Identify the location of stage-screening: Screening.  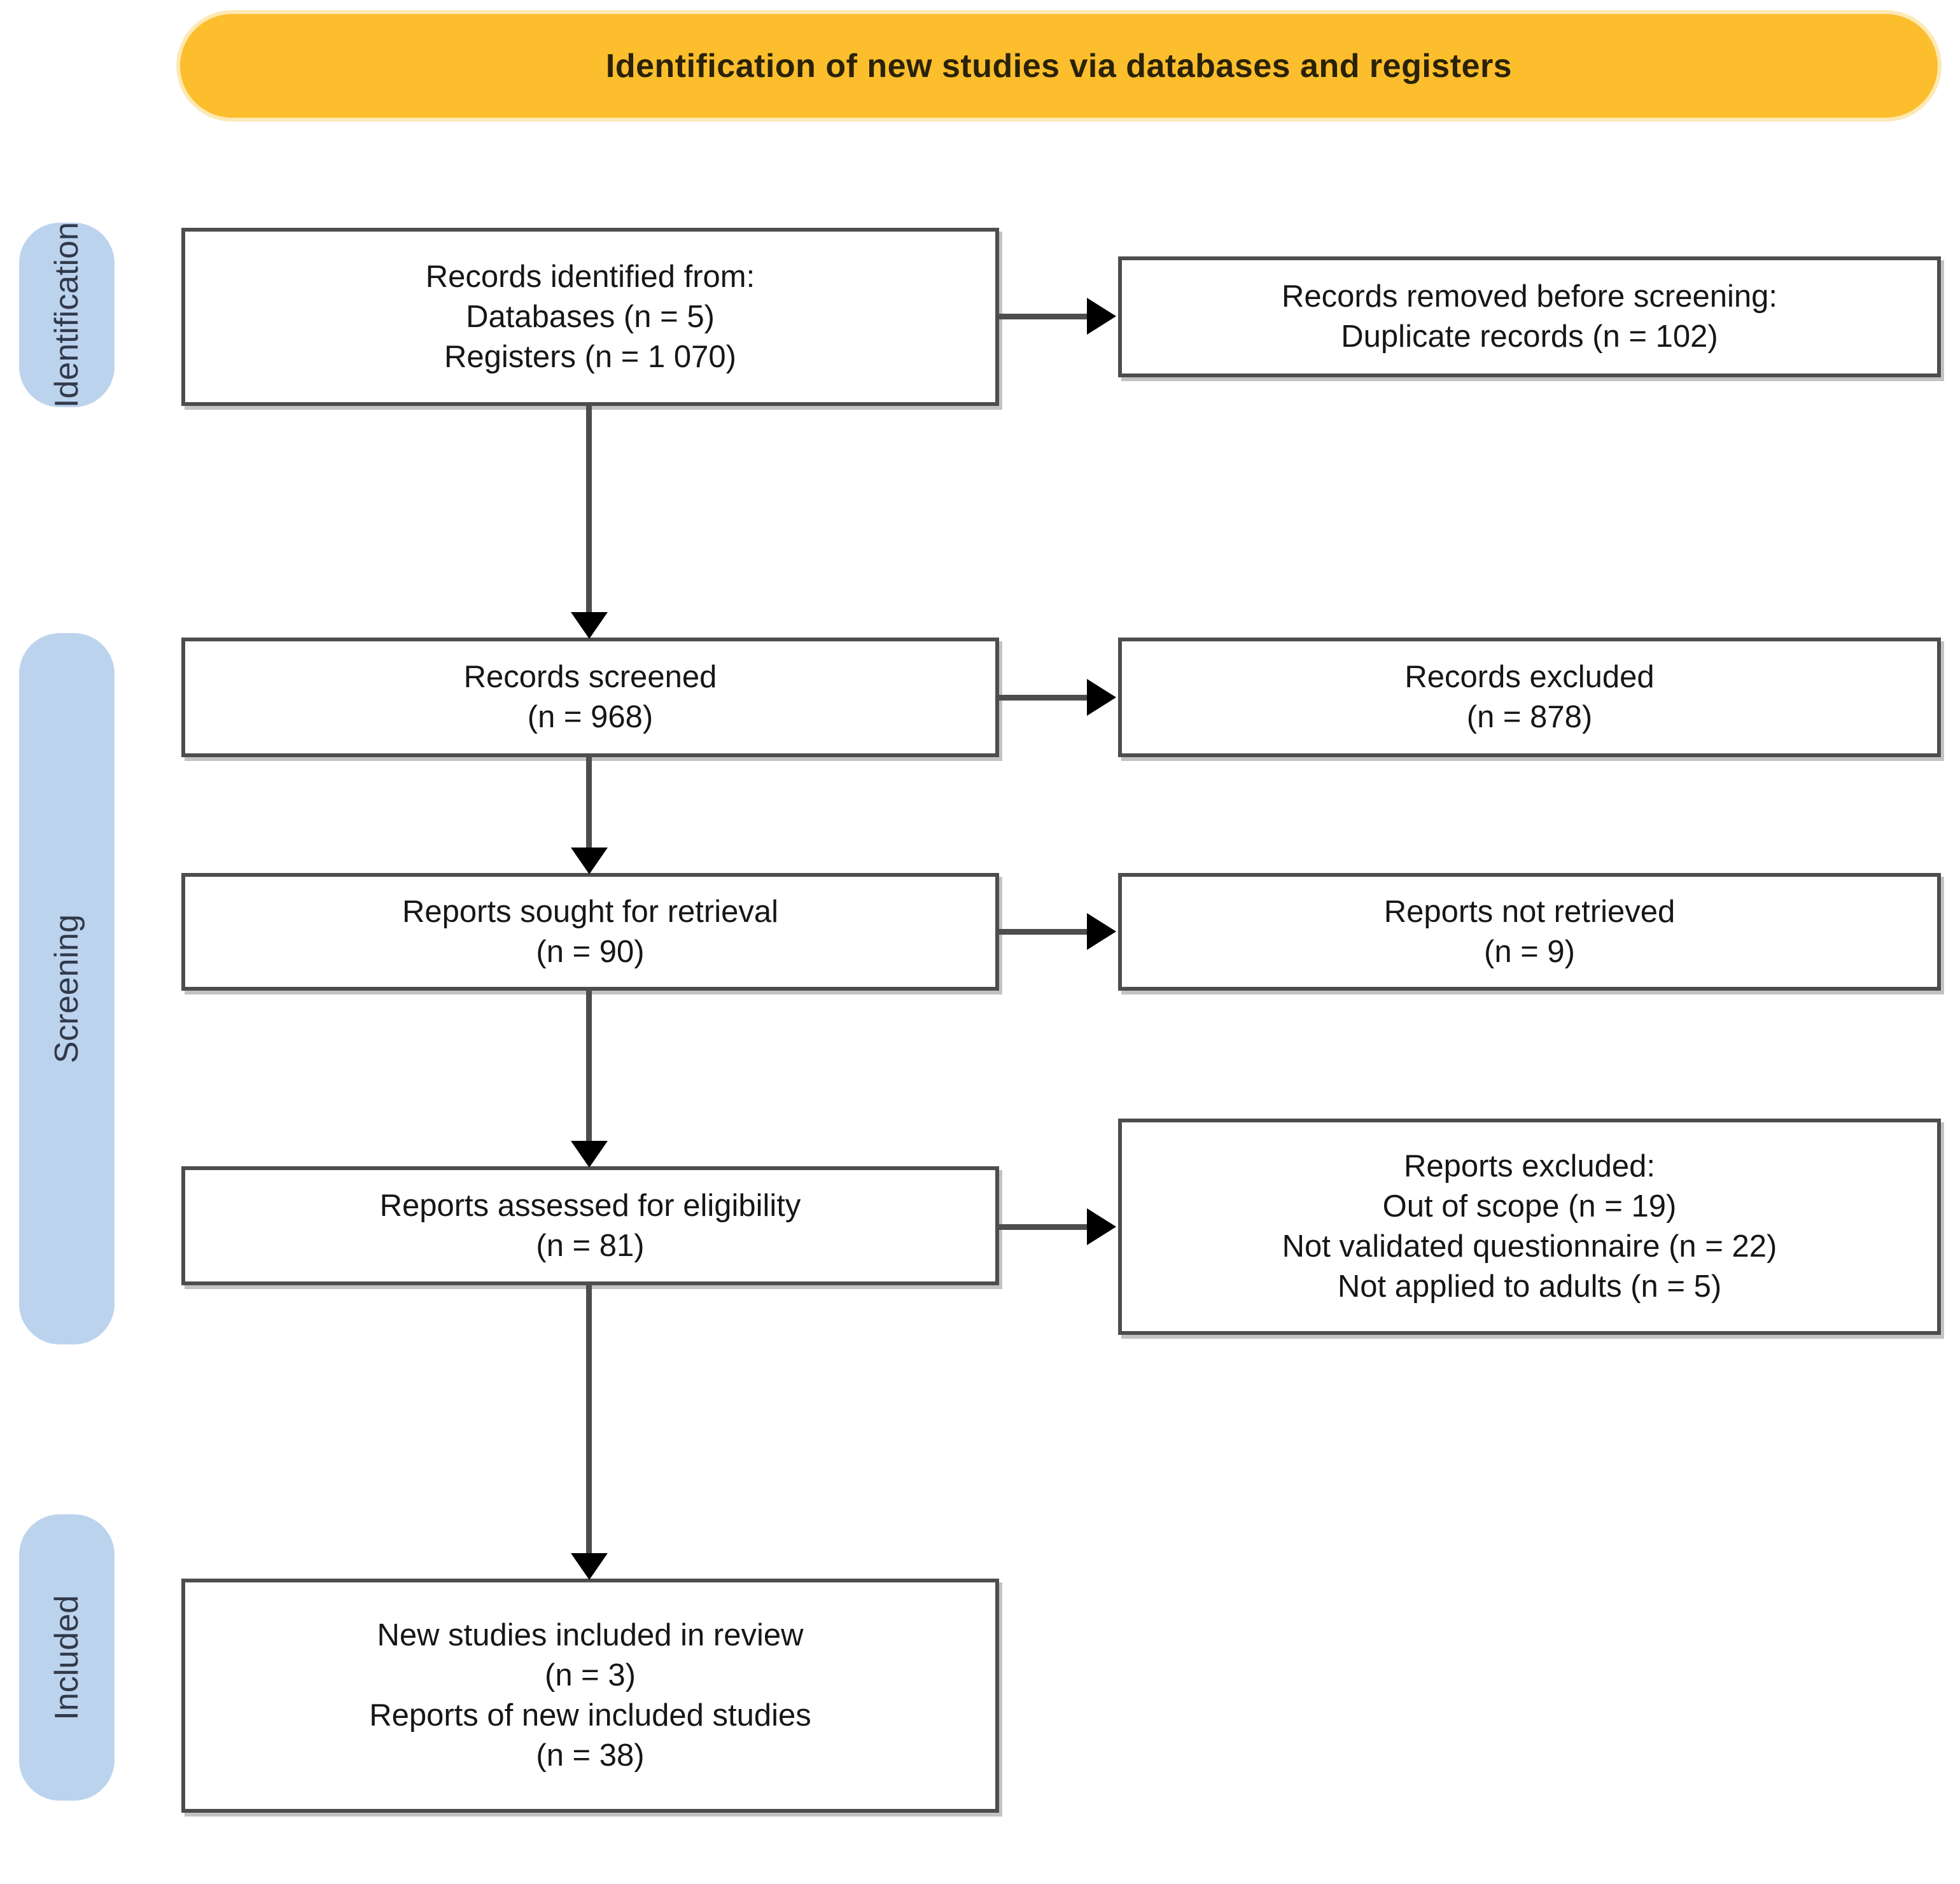
(67, 989).